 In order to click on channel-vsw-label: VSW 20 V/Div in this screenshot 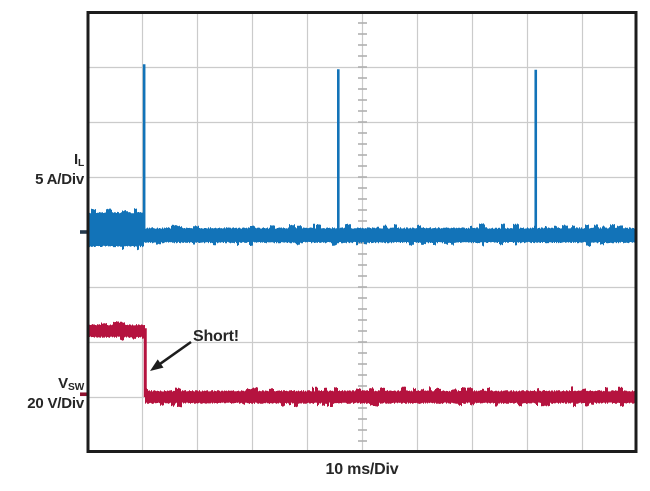, I will do `click(42, 394)`.